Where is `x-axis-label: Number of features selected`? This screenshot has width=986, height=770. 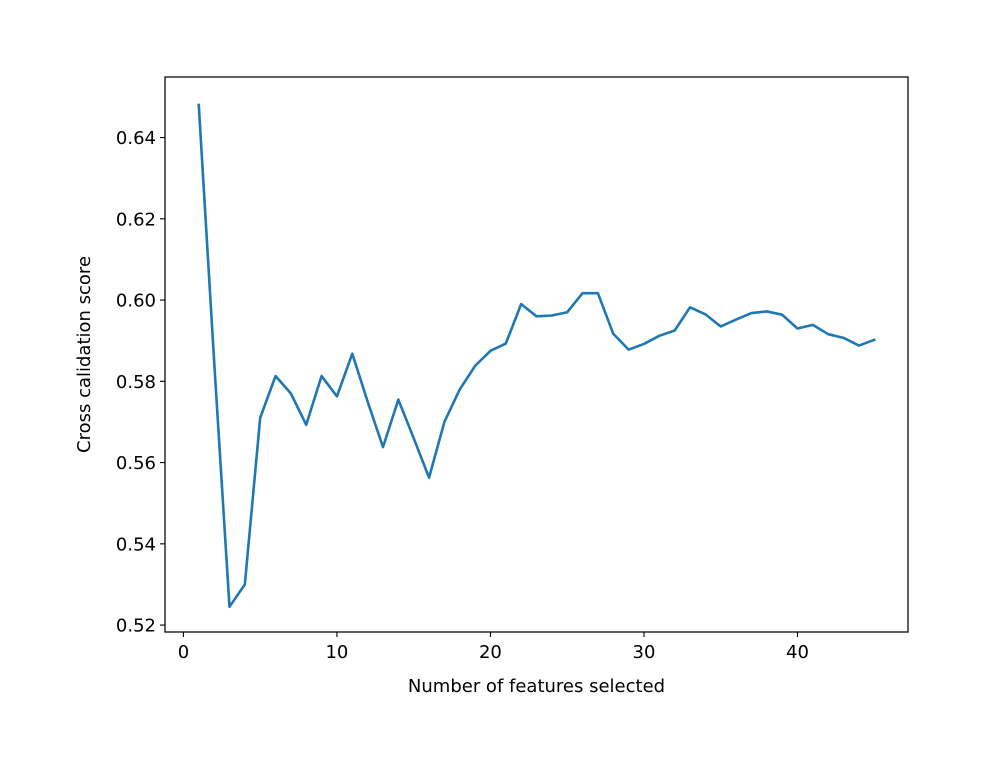
x-axis-label: Number of features selected is located at coordinates (536, 686).